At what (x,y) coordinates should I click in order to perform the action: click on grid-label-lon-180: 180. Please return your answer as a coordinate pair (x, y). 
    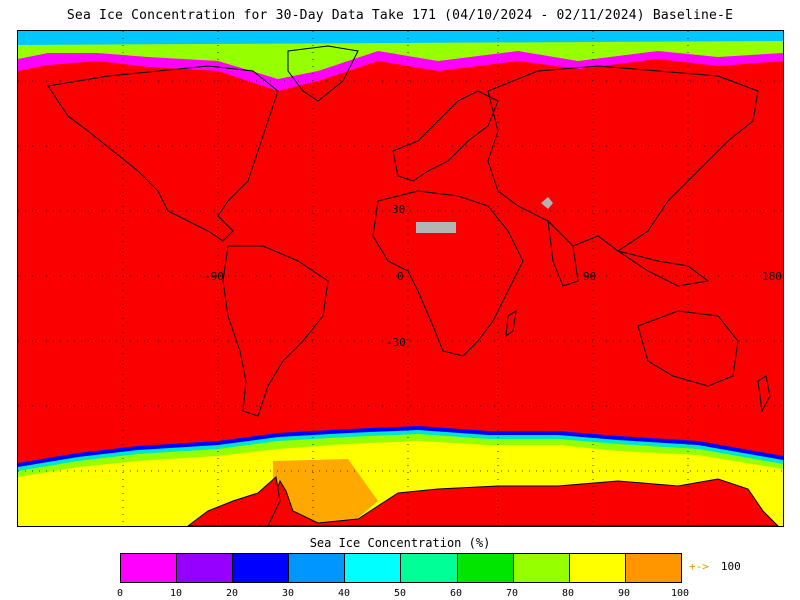
    Looking at the image, I should click on (772, 276).